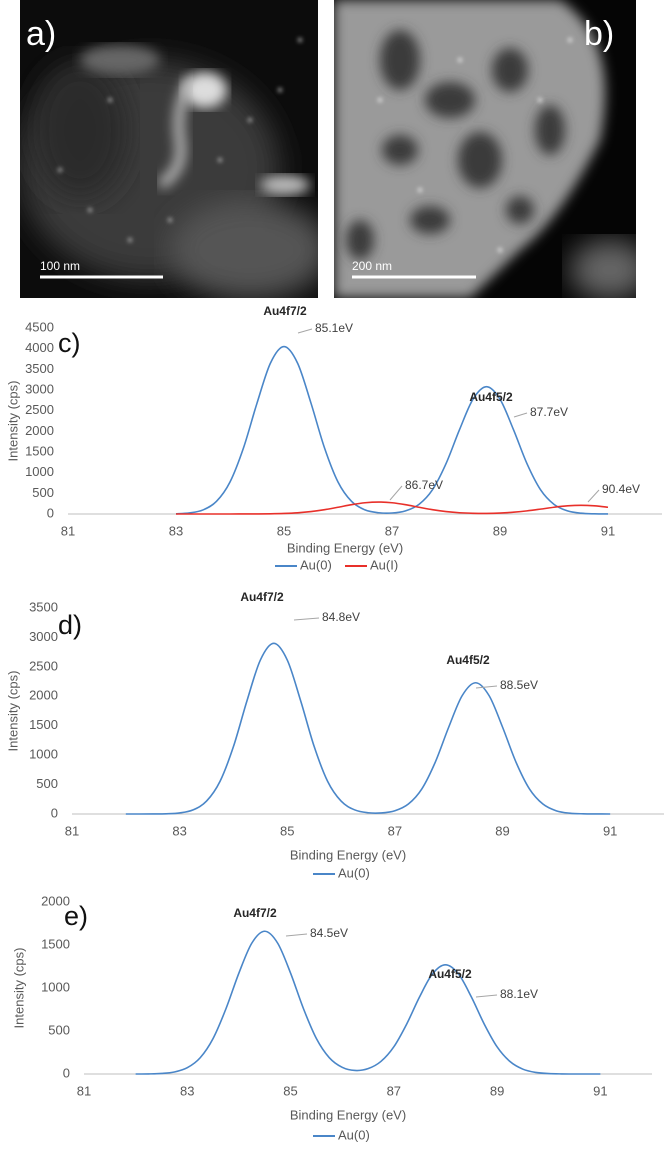 The height and width of the screenshot is (1155, 666). Describe the element at coordinates (69, 343) in the screenshot. I see `panel-label: c)` at that location.